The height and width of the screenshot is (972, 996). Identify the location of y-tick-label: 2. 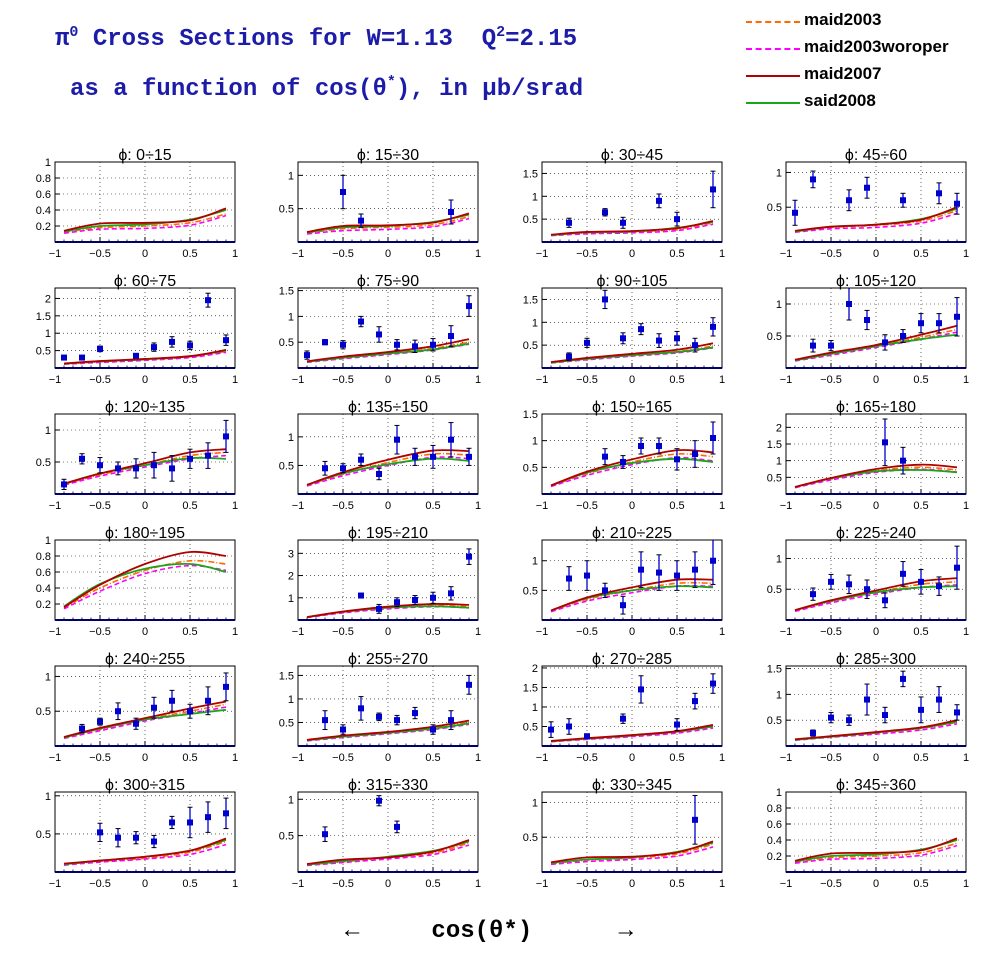
(535, 669).